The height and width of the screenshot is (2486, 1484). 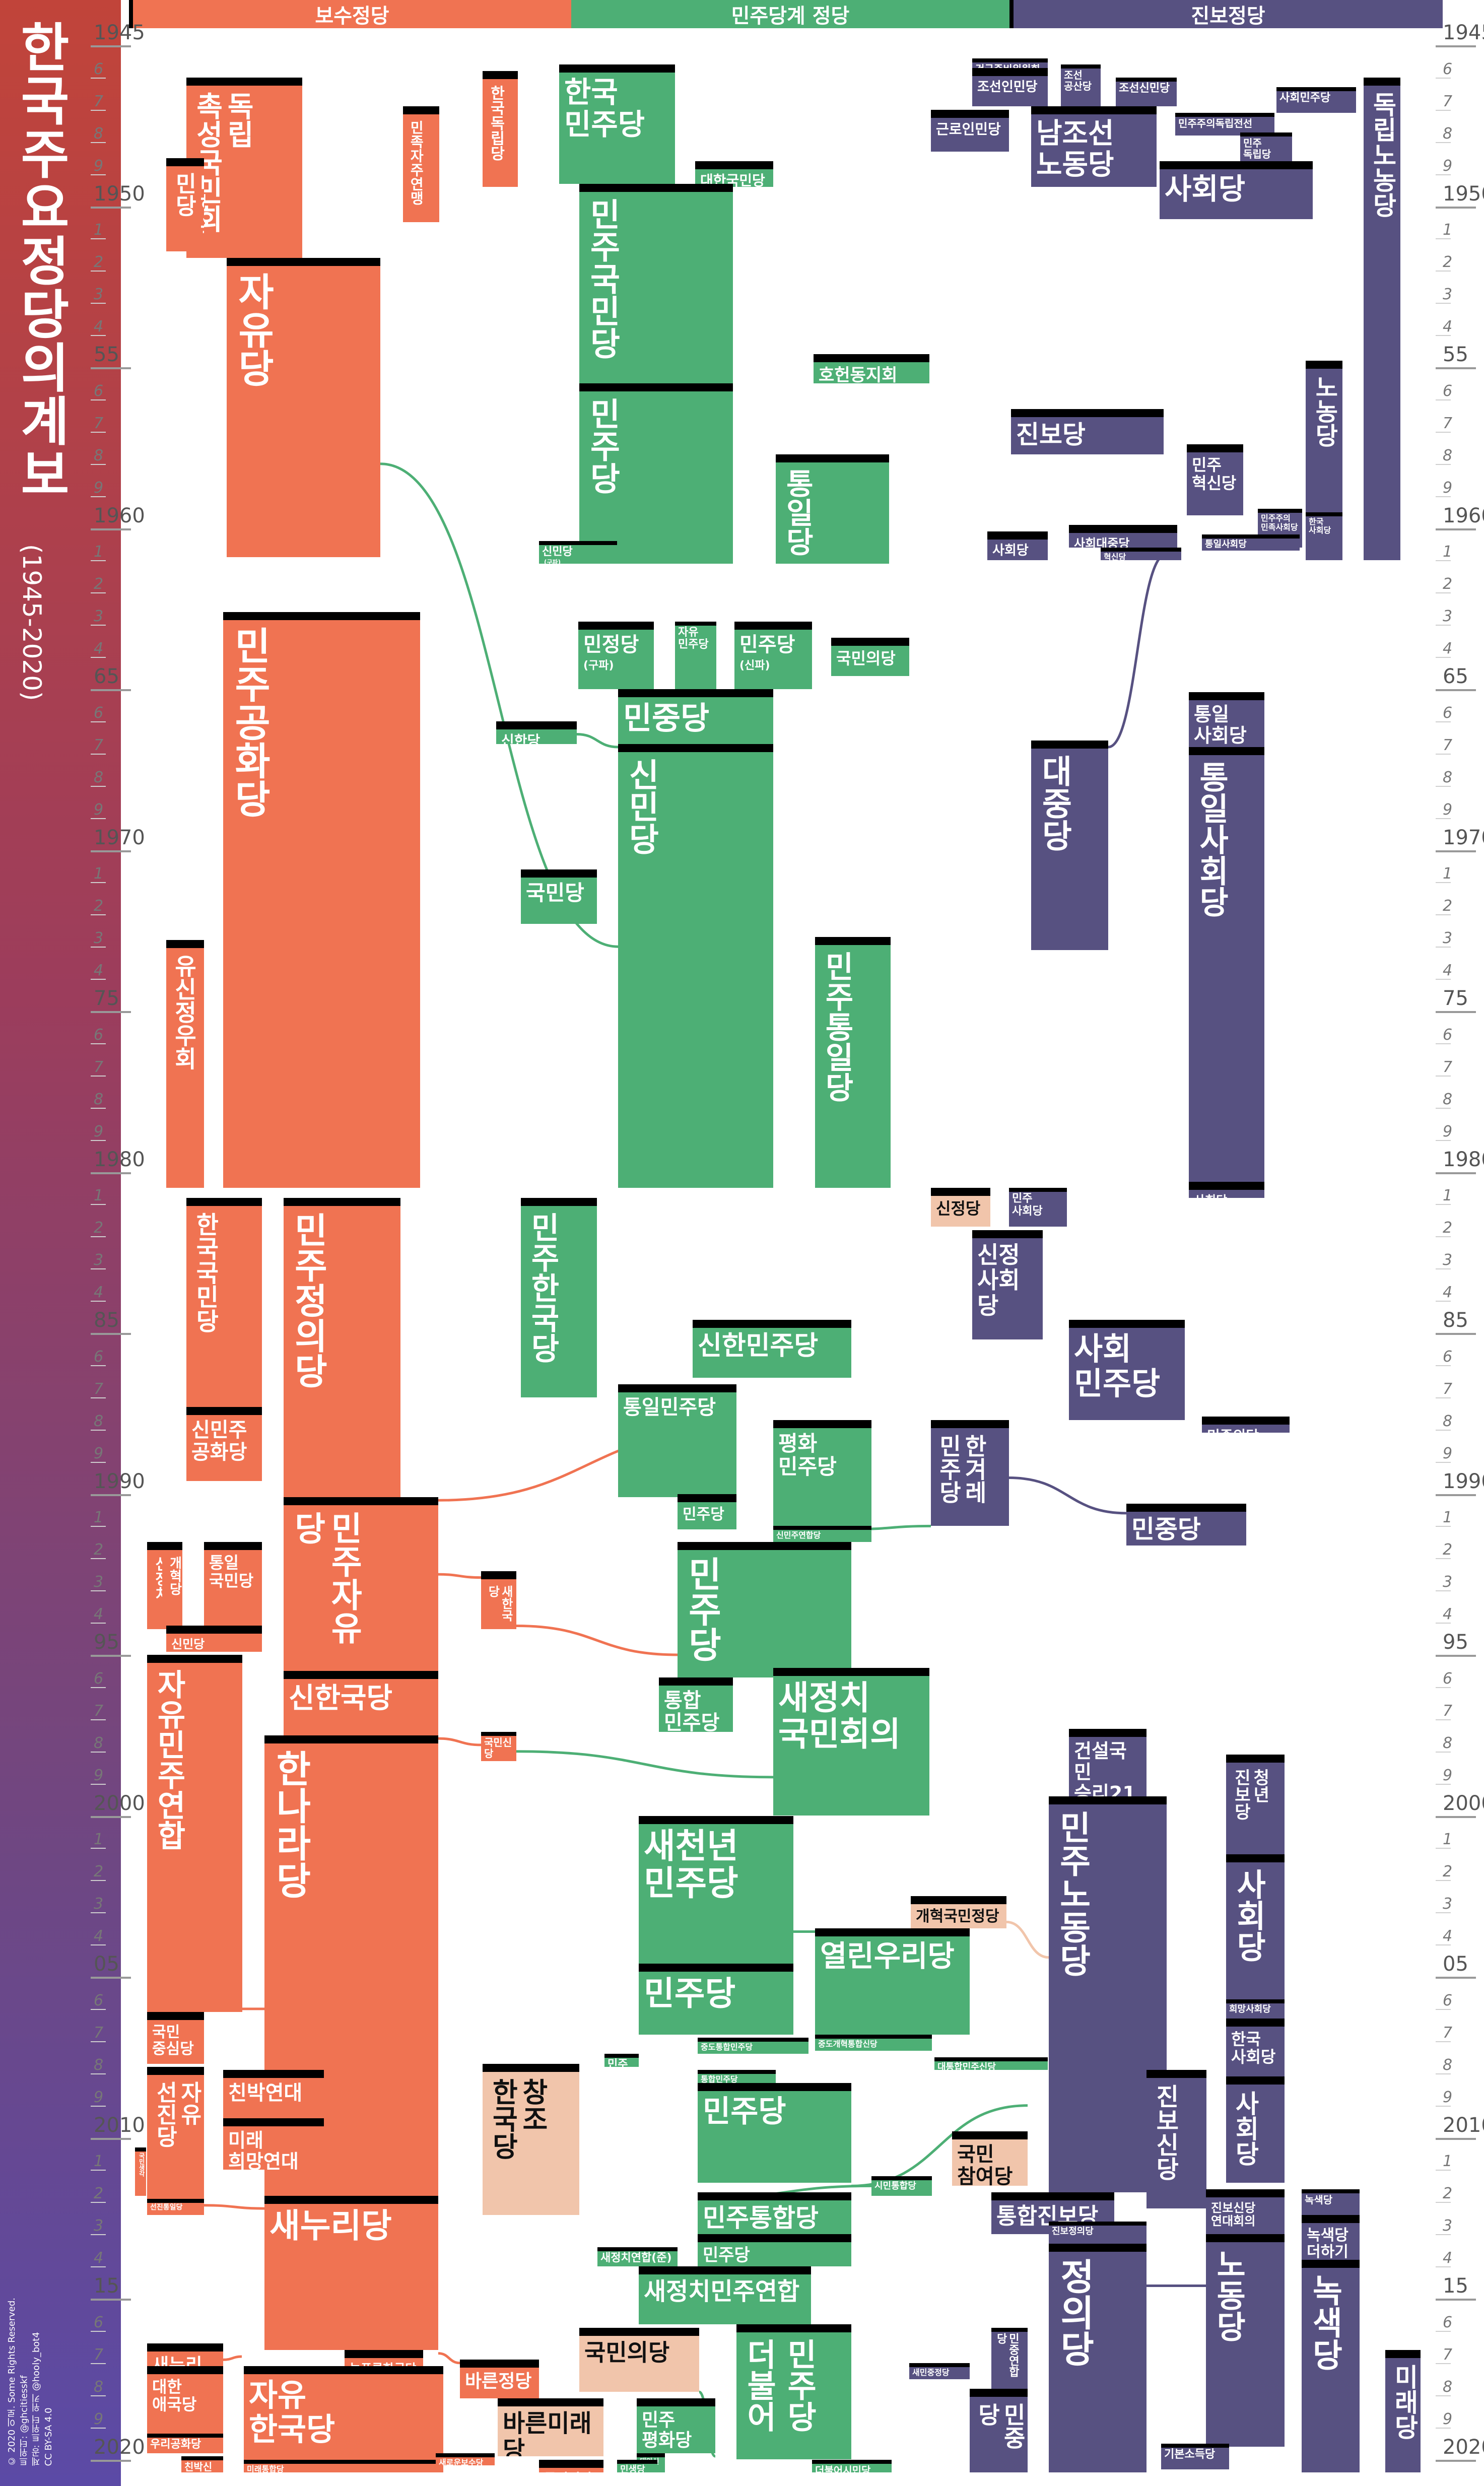 What do you see at coordinates (555, 892) in the screenshot?
I see `party-label: 국민당` at bounding box center [555, 892].